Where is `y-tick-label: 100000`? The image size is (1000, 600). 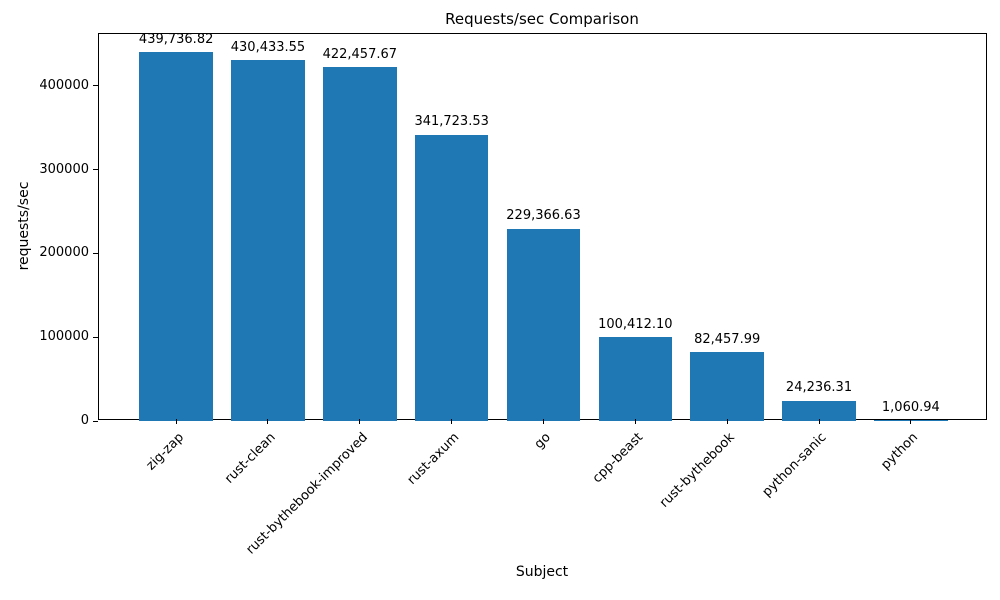 y-tick-label: 100000 is located at coordinates (64, 337).